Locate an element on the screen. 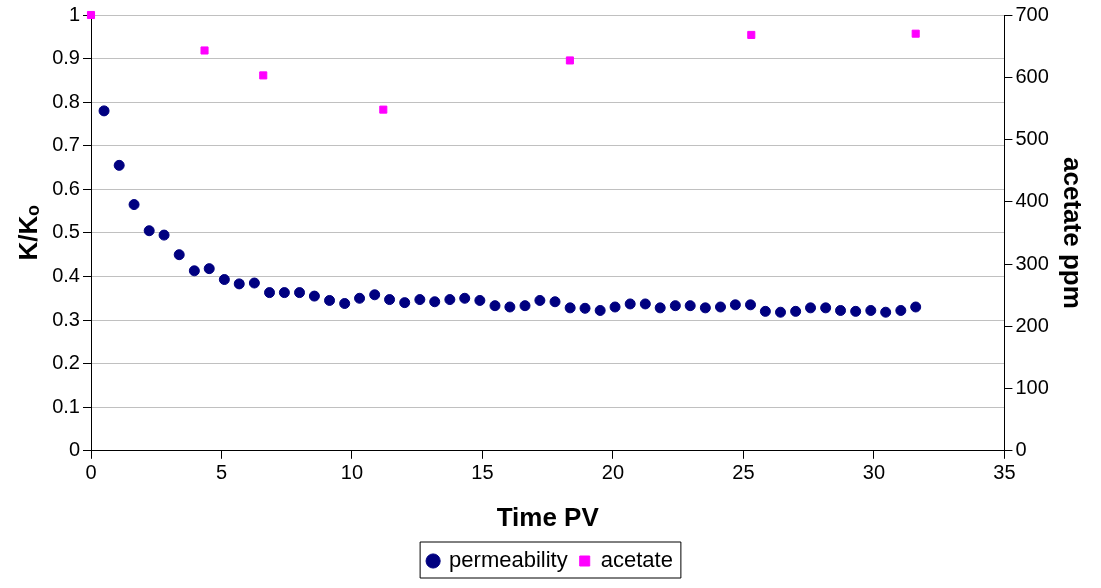 The image size is (1101, 588). y-tick-label: 0.4 is located at coordinates (66, 275).